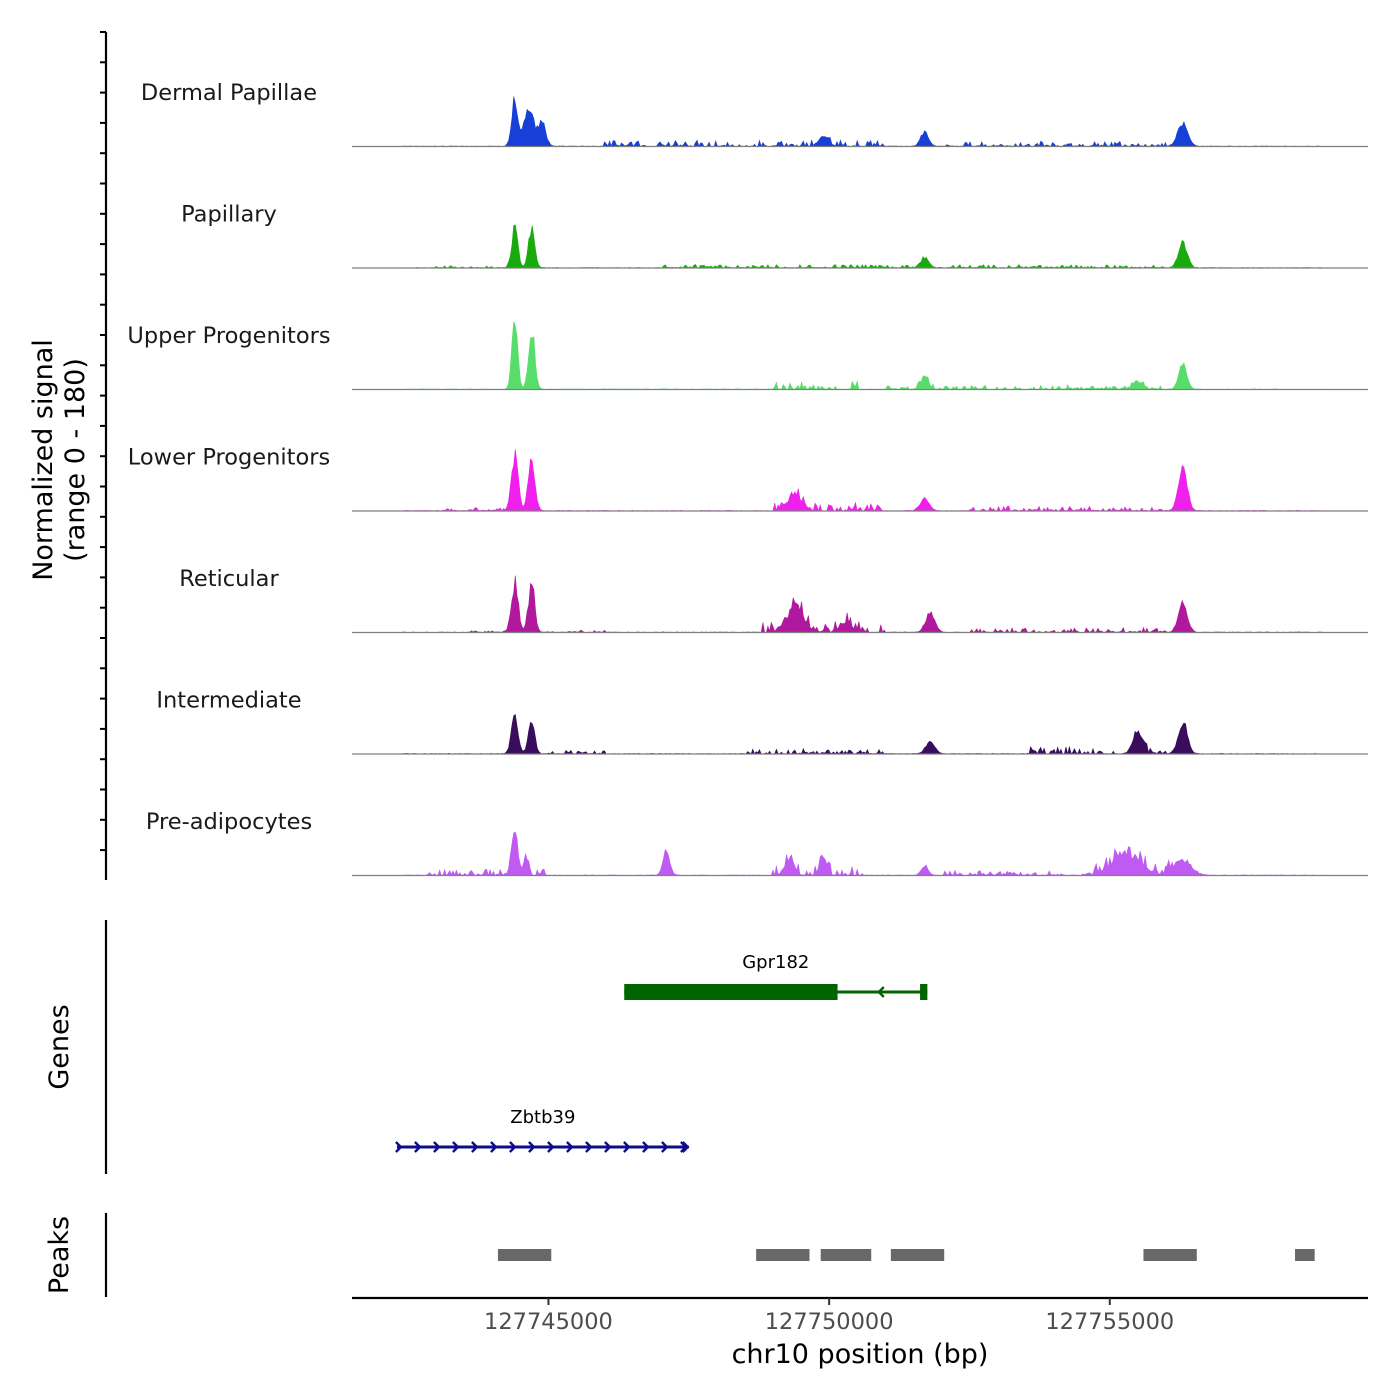 The height and width of the screenshot is (1400, 1400). What do you see at coordinates (103, 441) in the screenshot?
I see `signal-y-ticks` at bounding box center [103, 441].